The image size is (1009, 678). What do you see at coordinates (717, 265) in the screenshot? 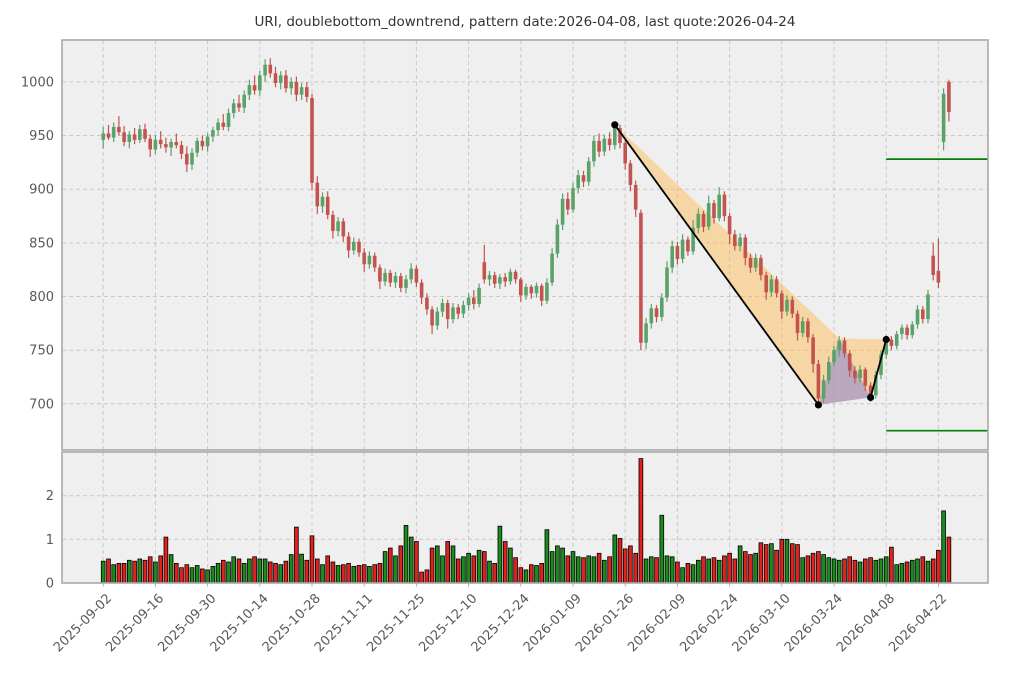
I see `pattern-trend-line` at bounding box center [717, 265].